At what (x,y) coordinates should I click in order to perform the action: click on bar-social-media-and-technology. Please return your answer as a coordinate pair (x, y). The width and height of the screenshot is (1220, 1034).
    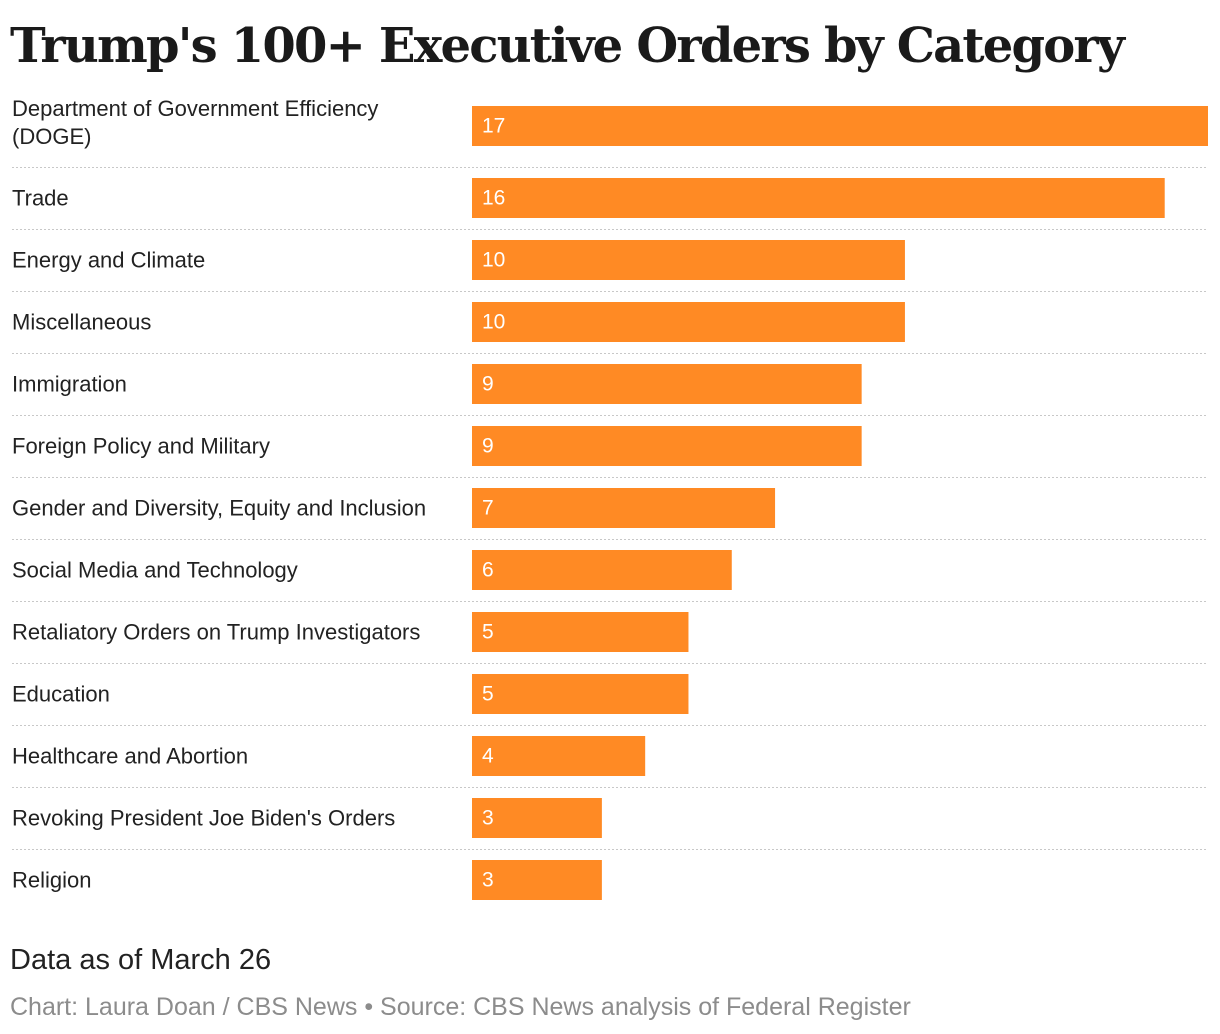
    Looking at the image, I should click on (602, 570).